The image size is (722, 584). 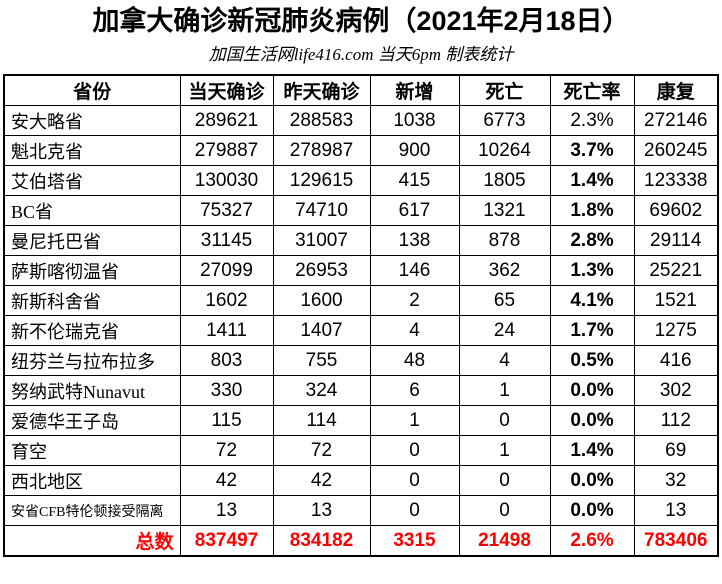 I want to click on cell-death-rate: 1.7%, so click(x=592, y=330).